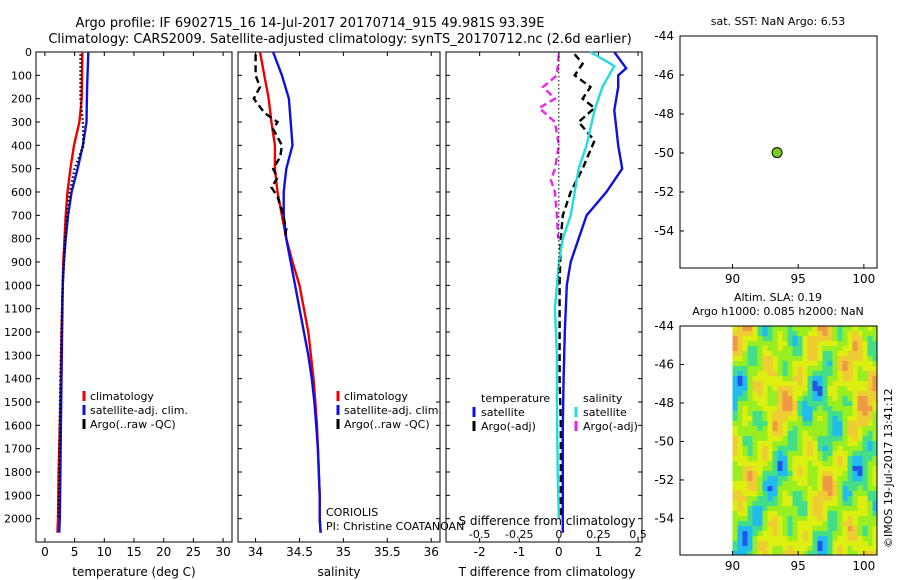 The height and width of the screenshot is (580, 900). What do you see at coordinates (338, 572) in the screenshot?
I see `salinity-xlabel: salinity` at bounding box center [338, 572].